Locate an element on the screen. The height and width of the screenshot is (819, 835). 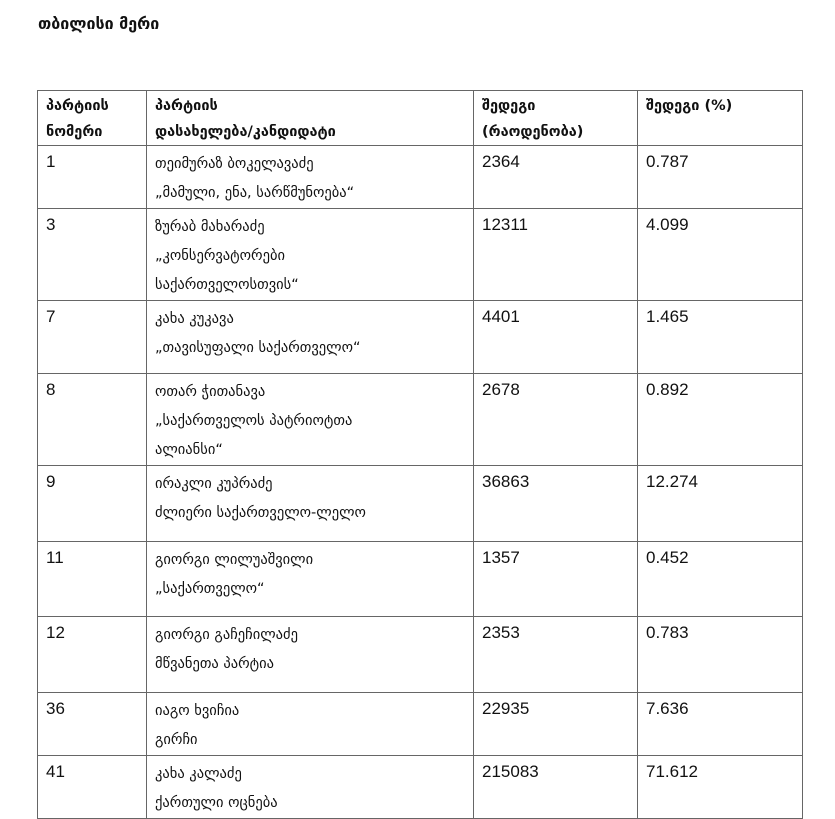
percent-cell: 0.892 is located at coordinates (720, 419).